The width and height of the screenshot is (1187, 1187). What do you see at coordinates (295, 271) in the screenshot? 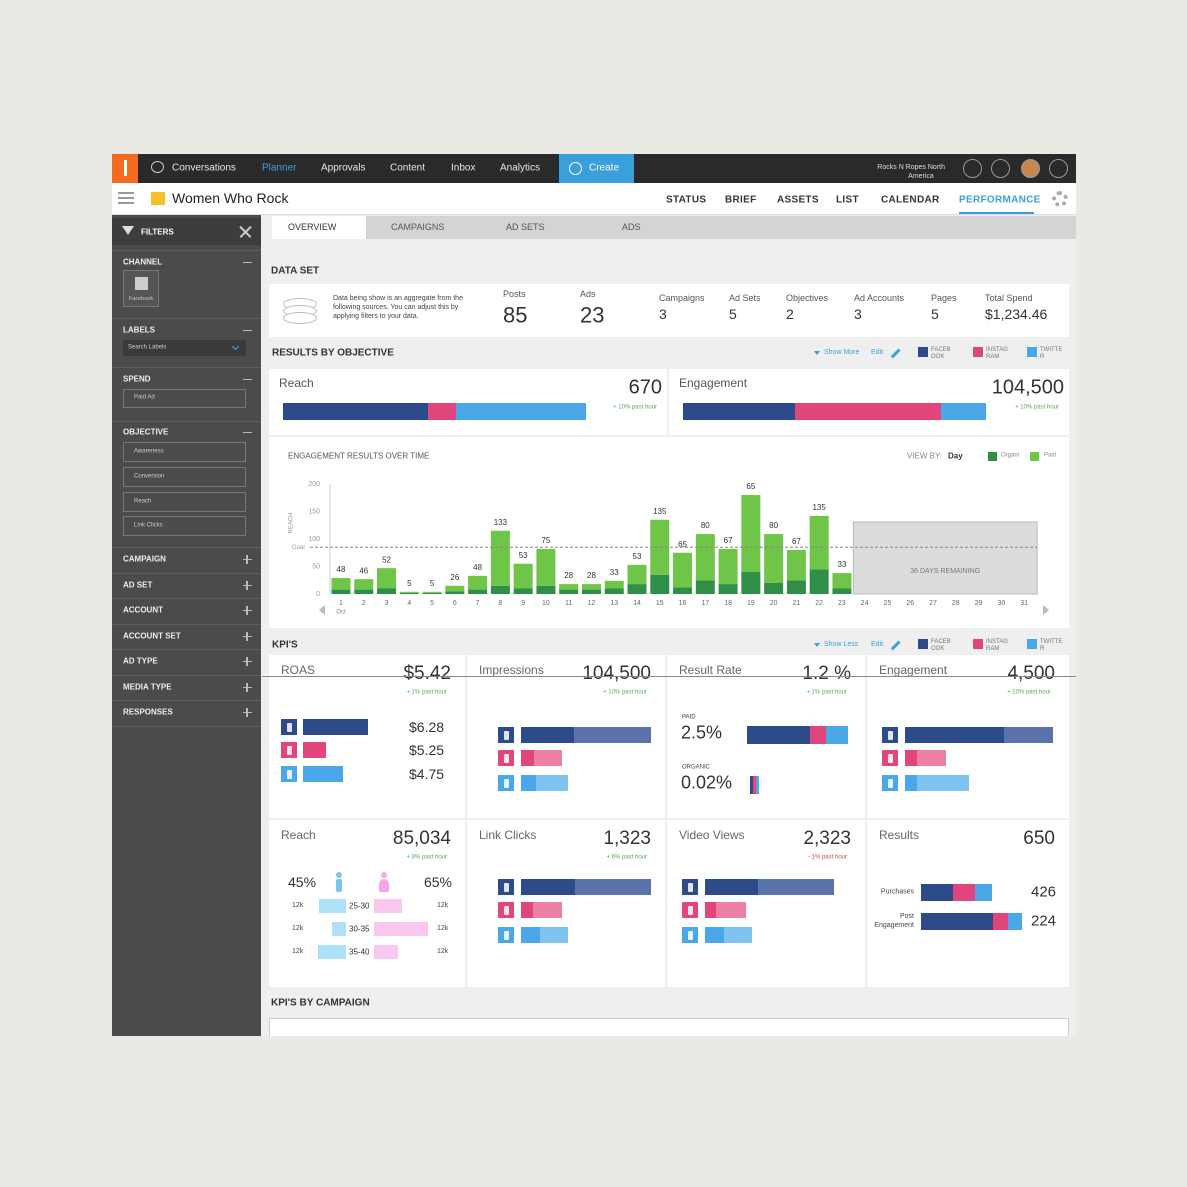
I see `section-title: DATA SET` at bounding box center [295, 271].